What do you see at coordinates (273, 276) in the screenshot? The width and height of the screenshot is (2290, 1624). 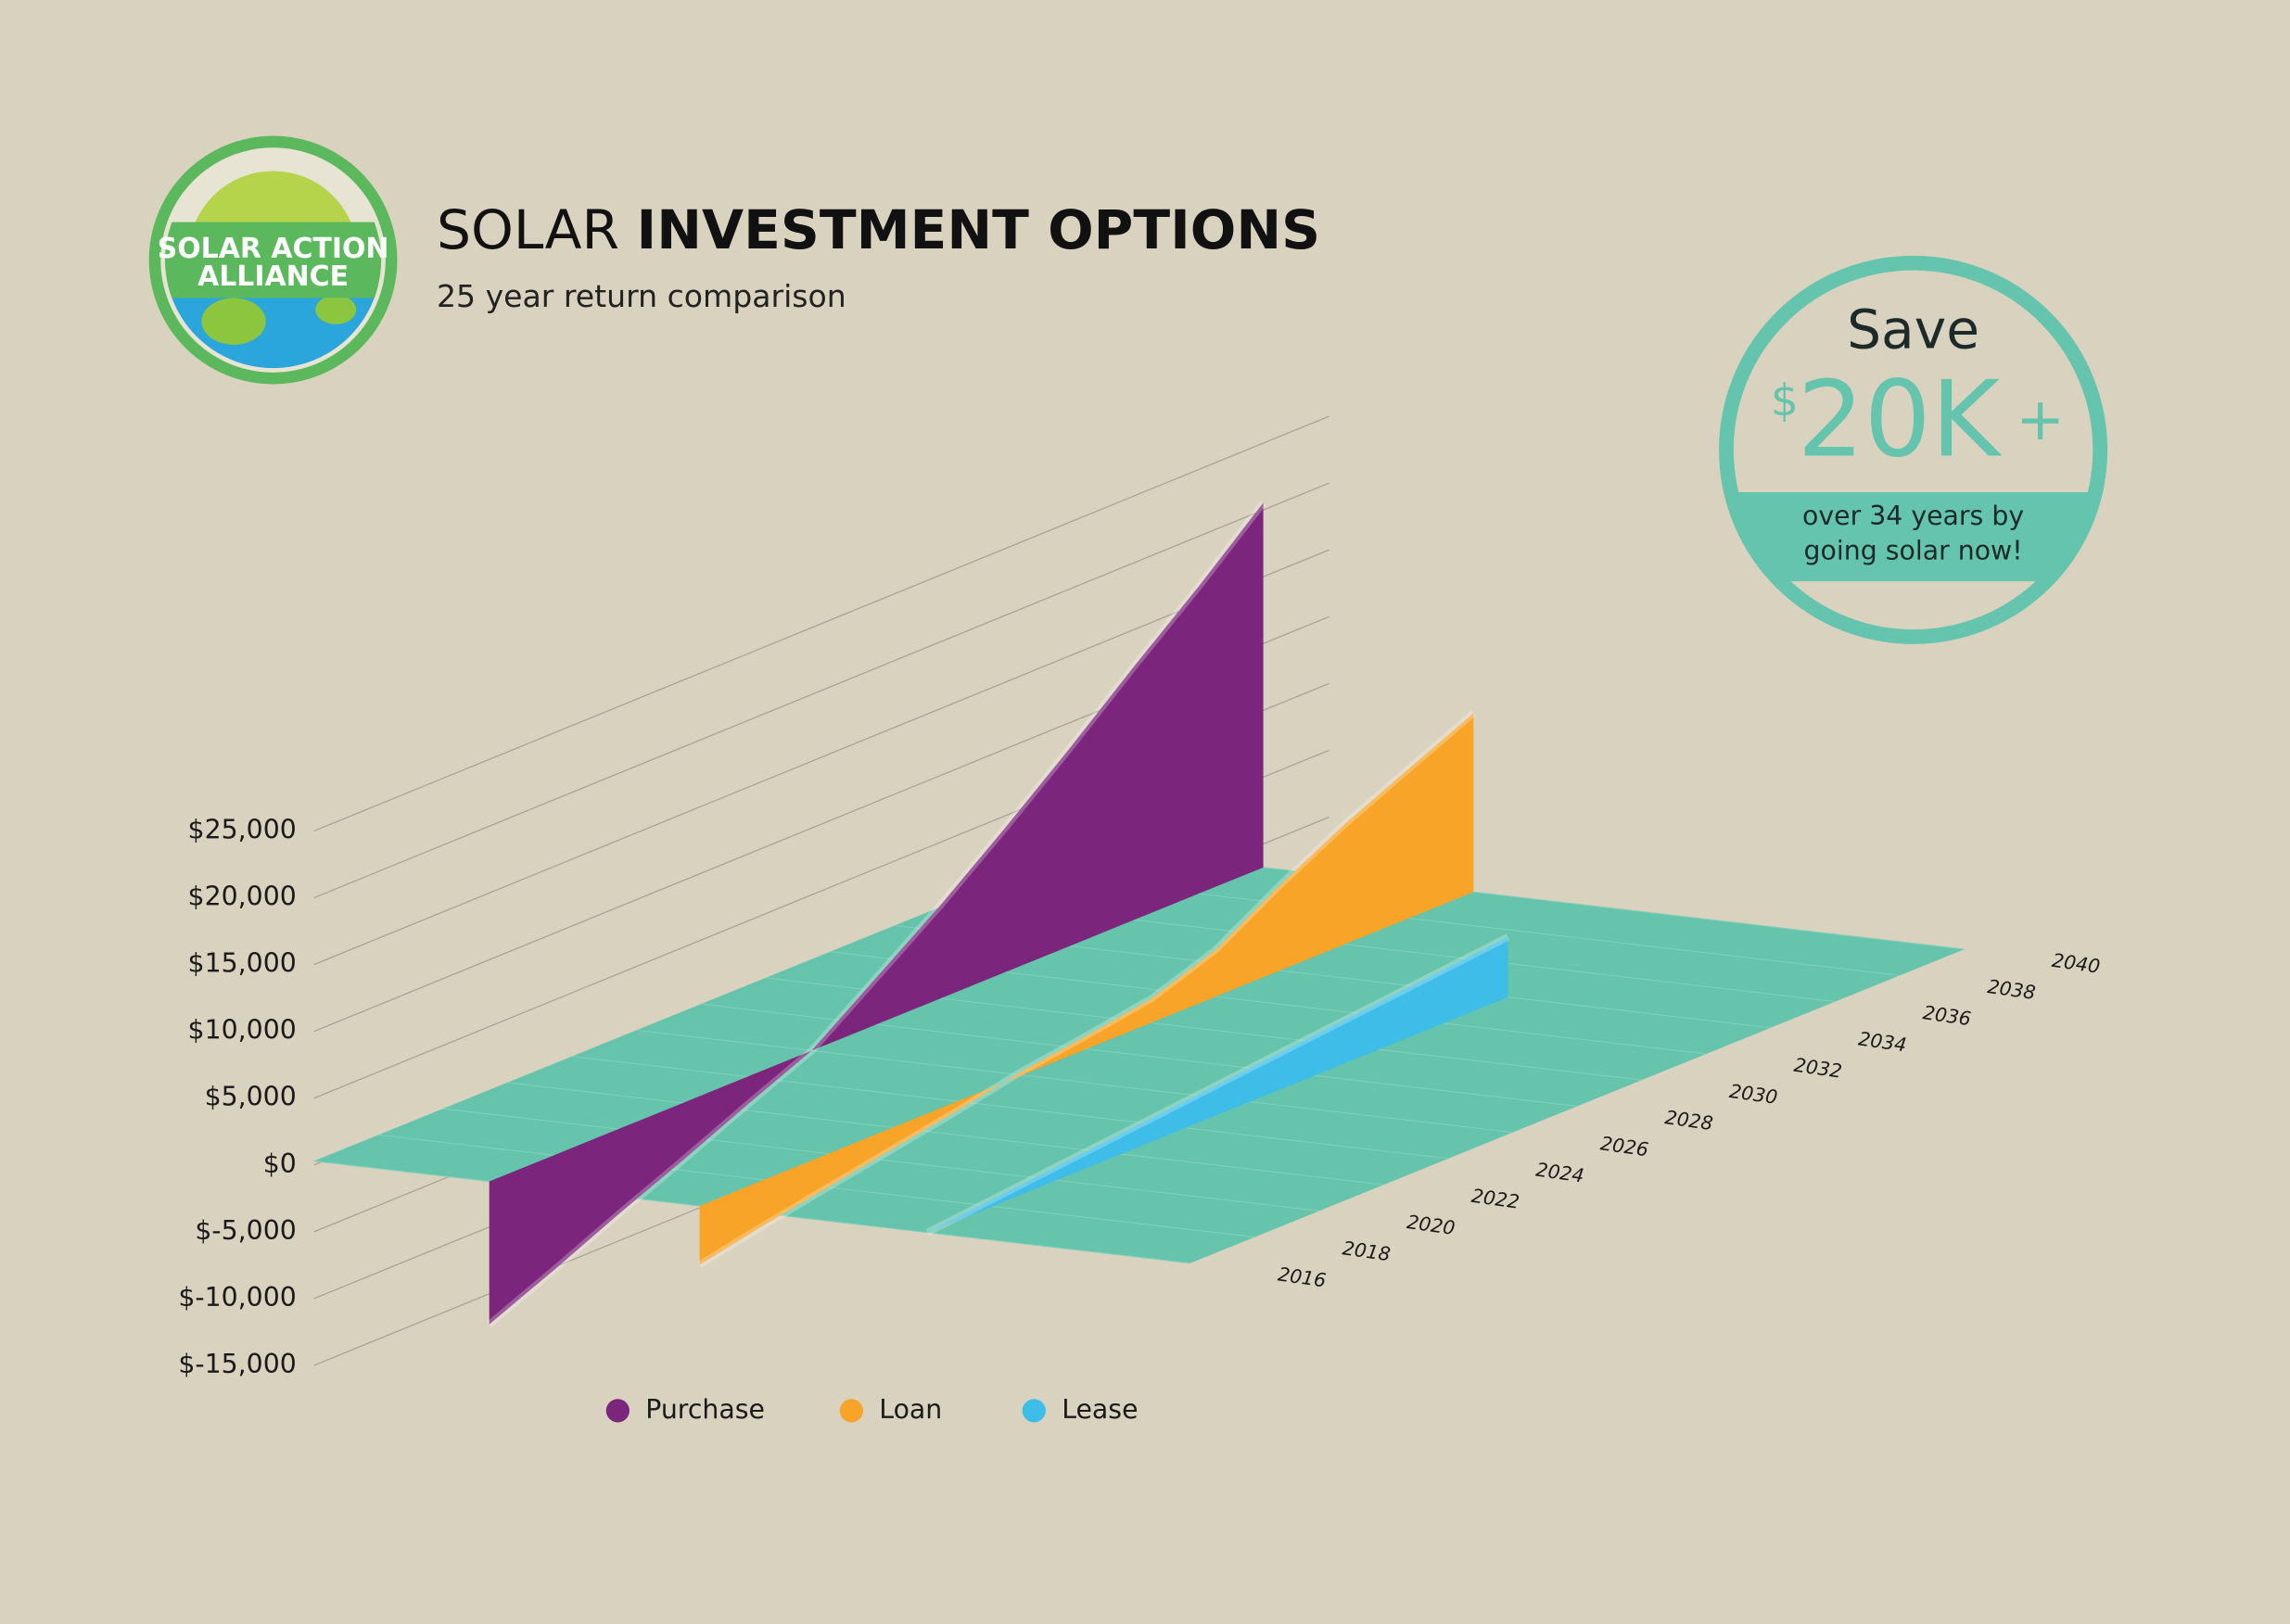 I see `logo-text: ALLIANCE` at bounding box center [273, 276].